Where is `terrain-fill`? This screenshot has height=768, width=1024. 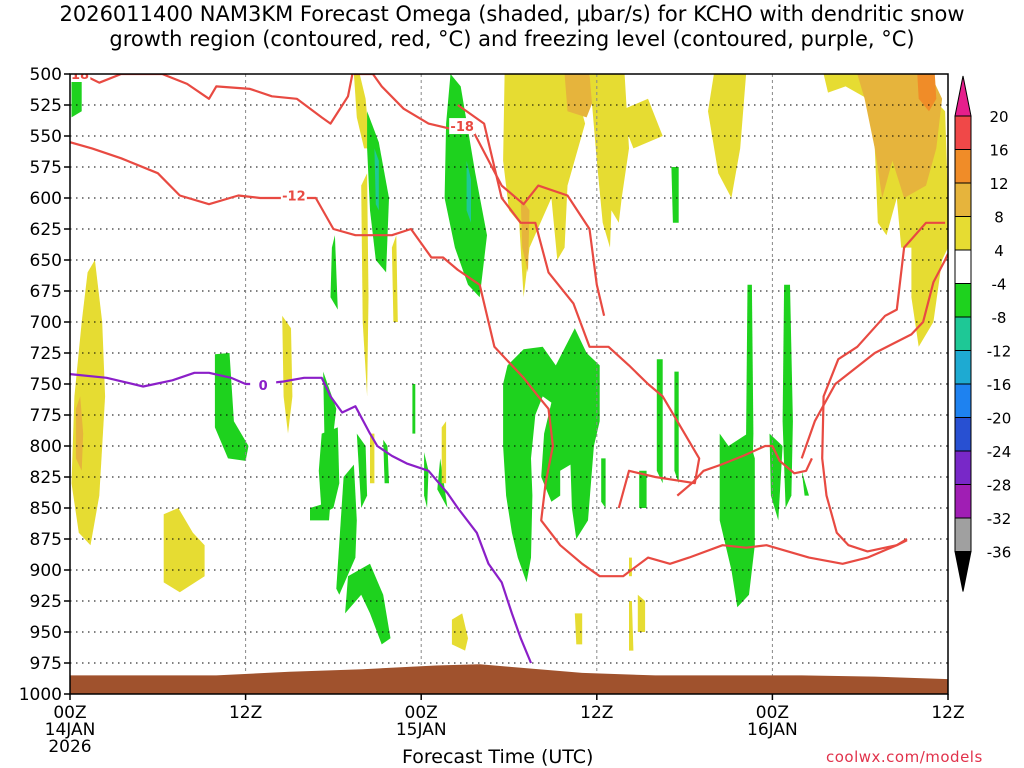
terrain-fill is located at coordinates (509, 679).